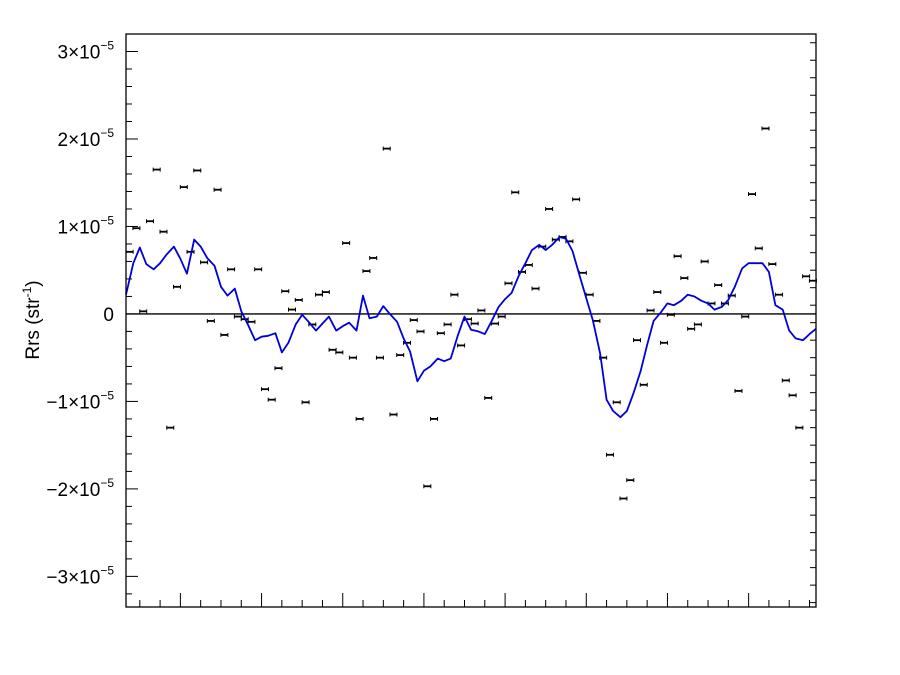  Describe the element at coordinates (79, 227) in the screenshot. I see `left-tick-mantissa: 1×10` at that location.